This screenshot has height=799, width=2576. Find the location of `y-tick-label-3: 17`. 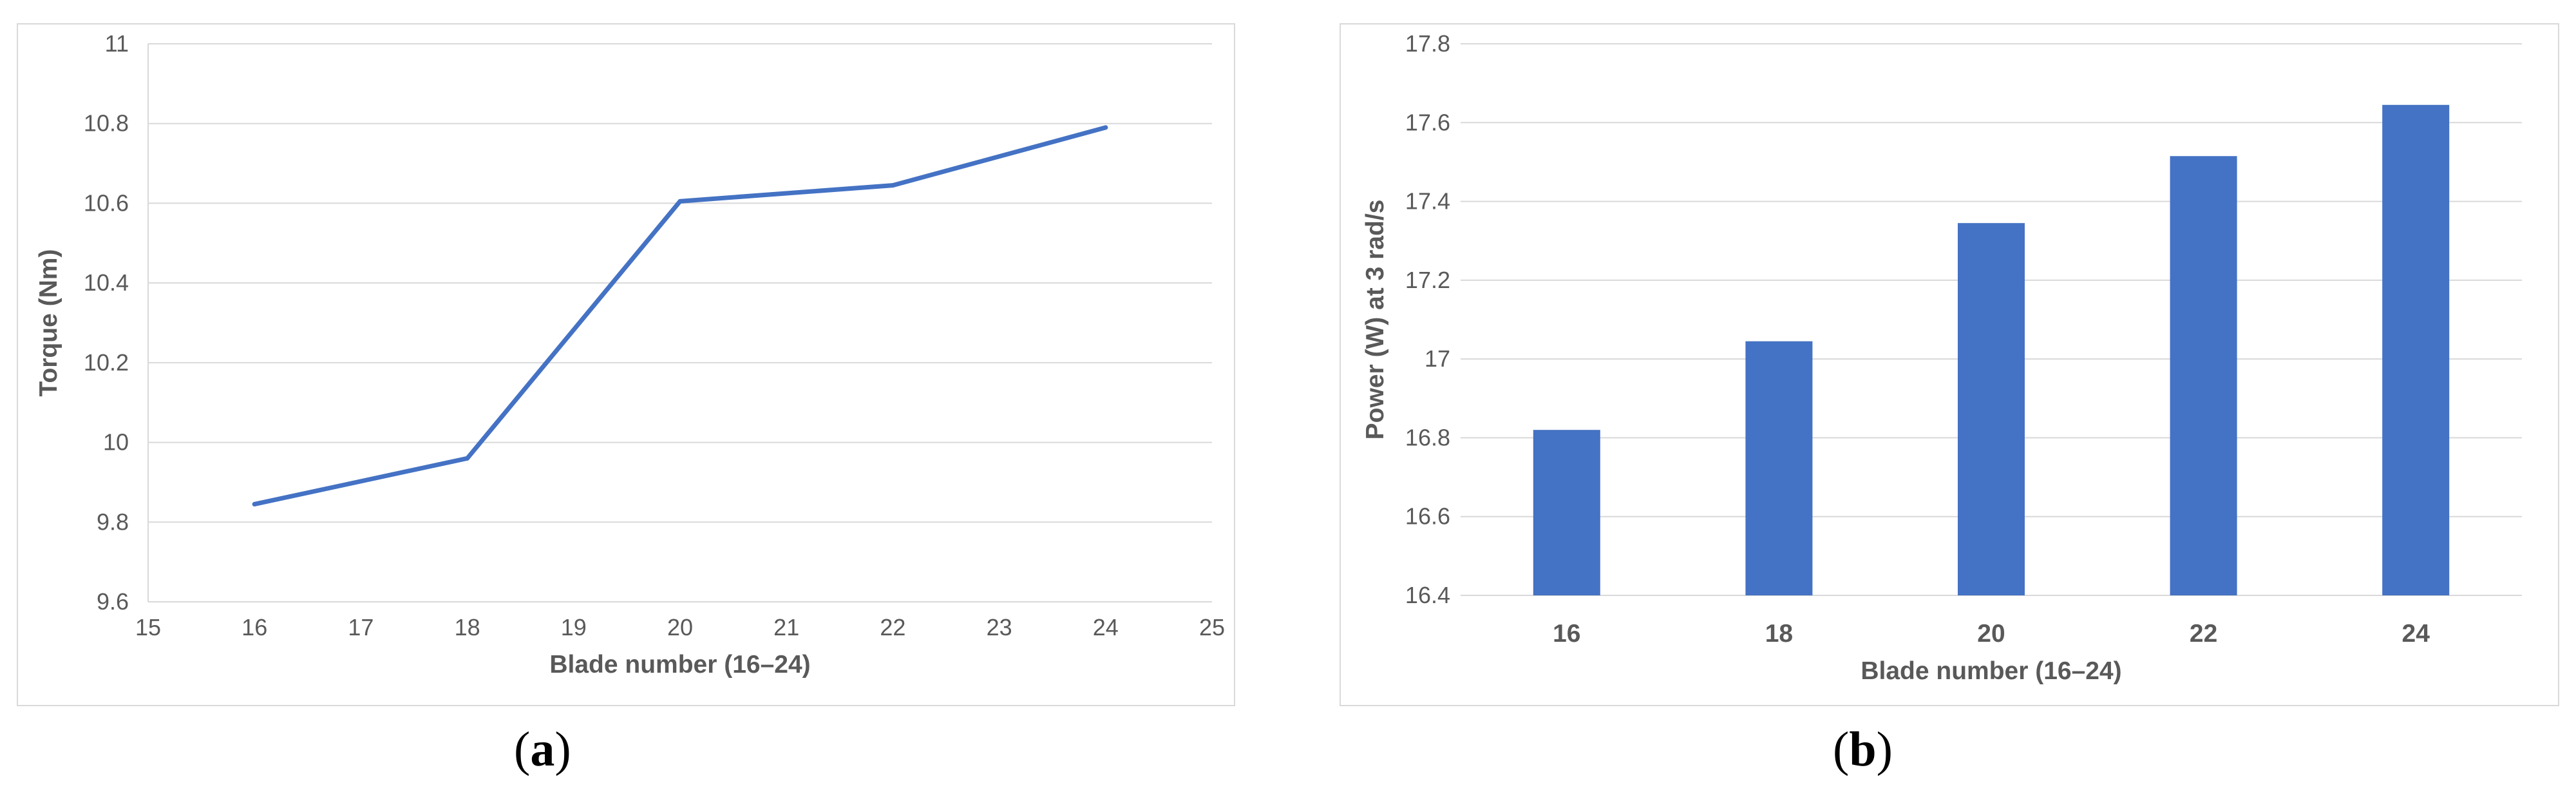

y-tick-label-3: 17 is located at coordinates (1438, 359).